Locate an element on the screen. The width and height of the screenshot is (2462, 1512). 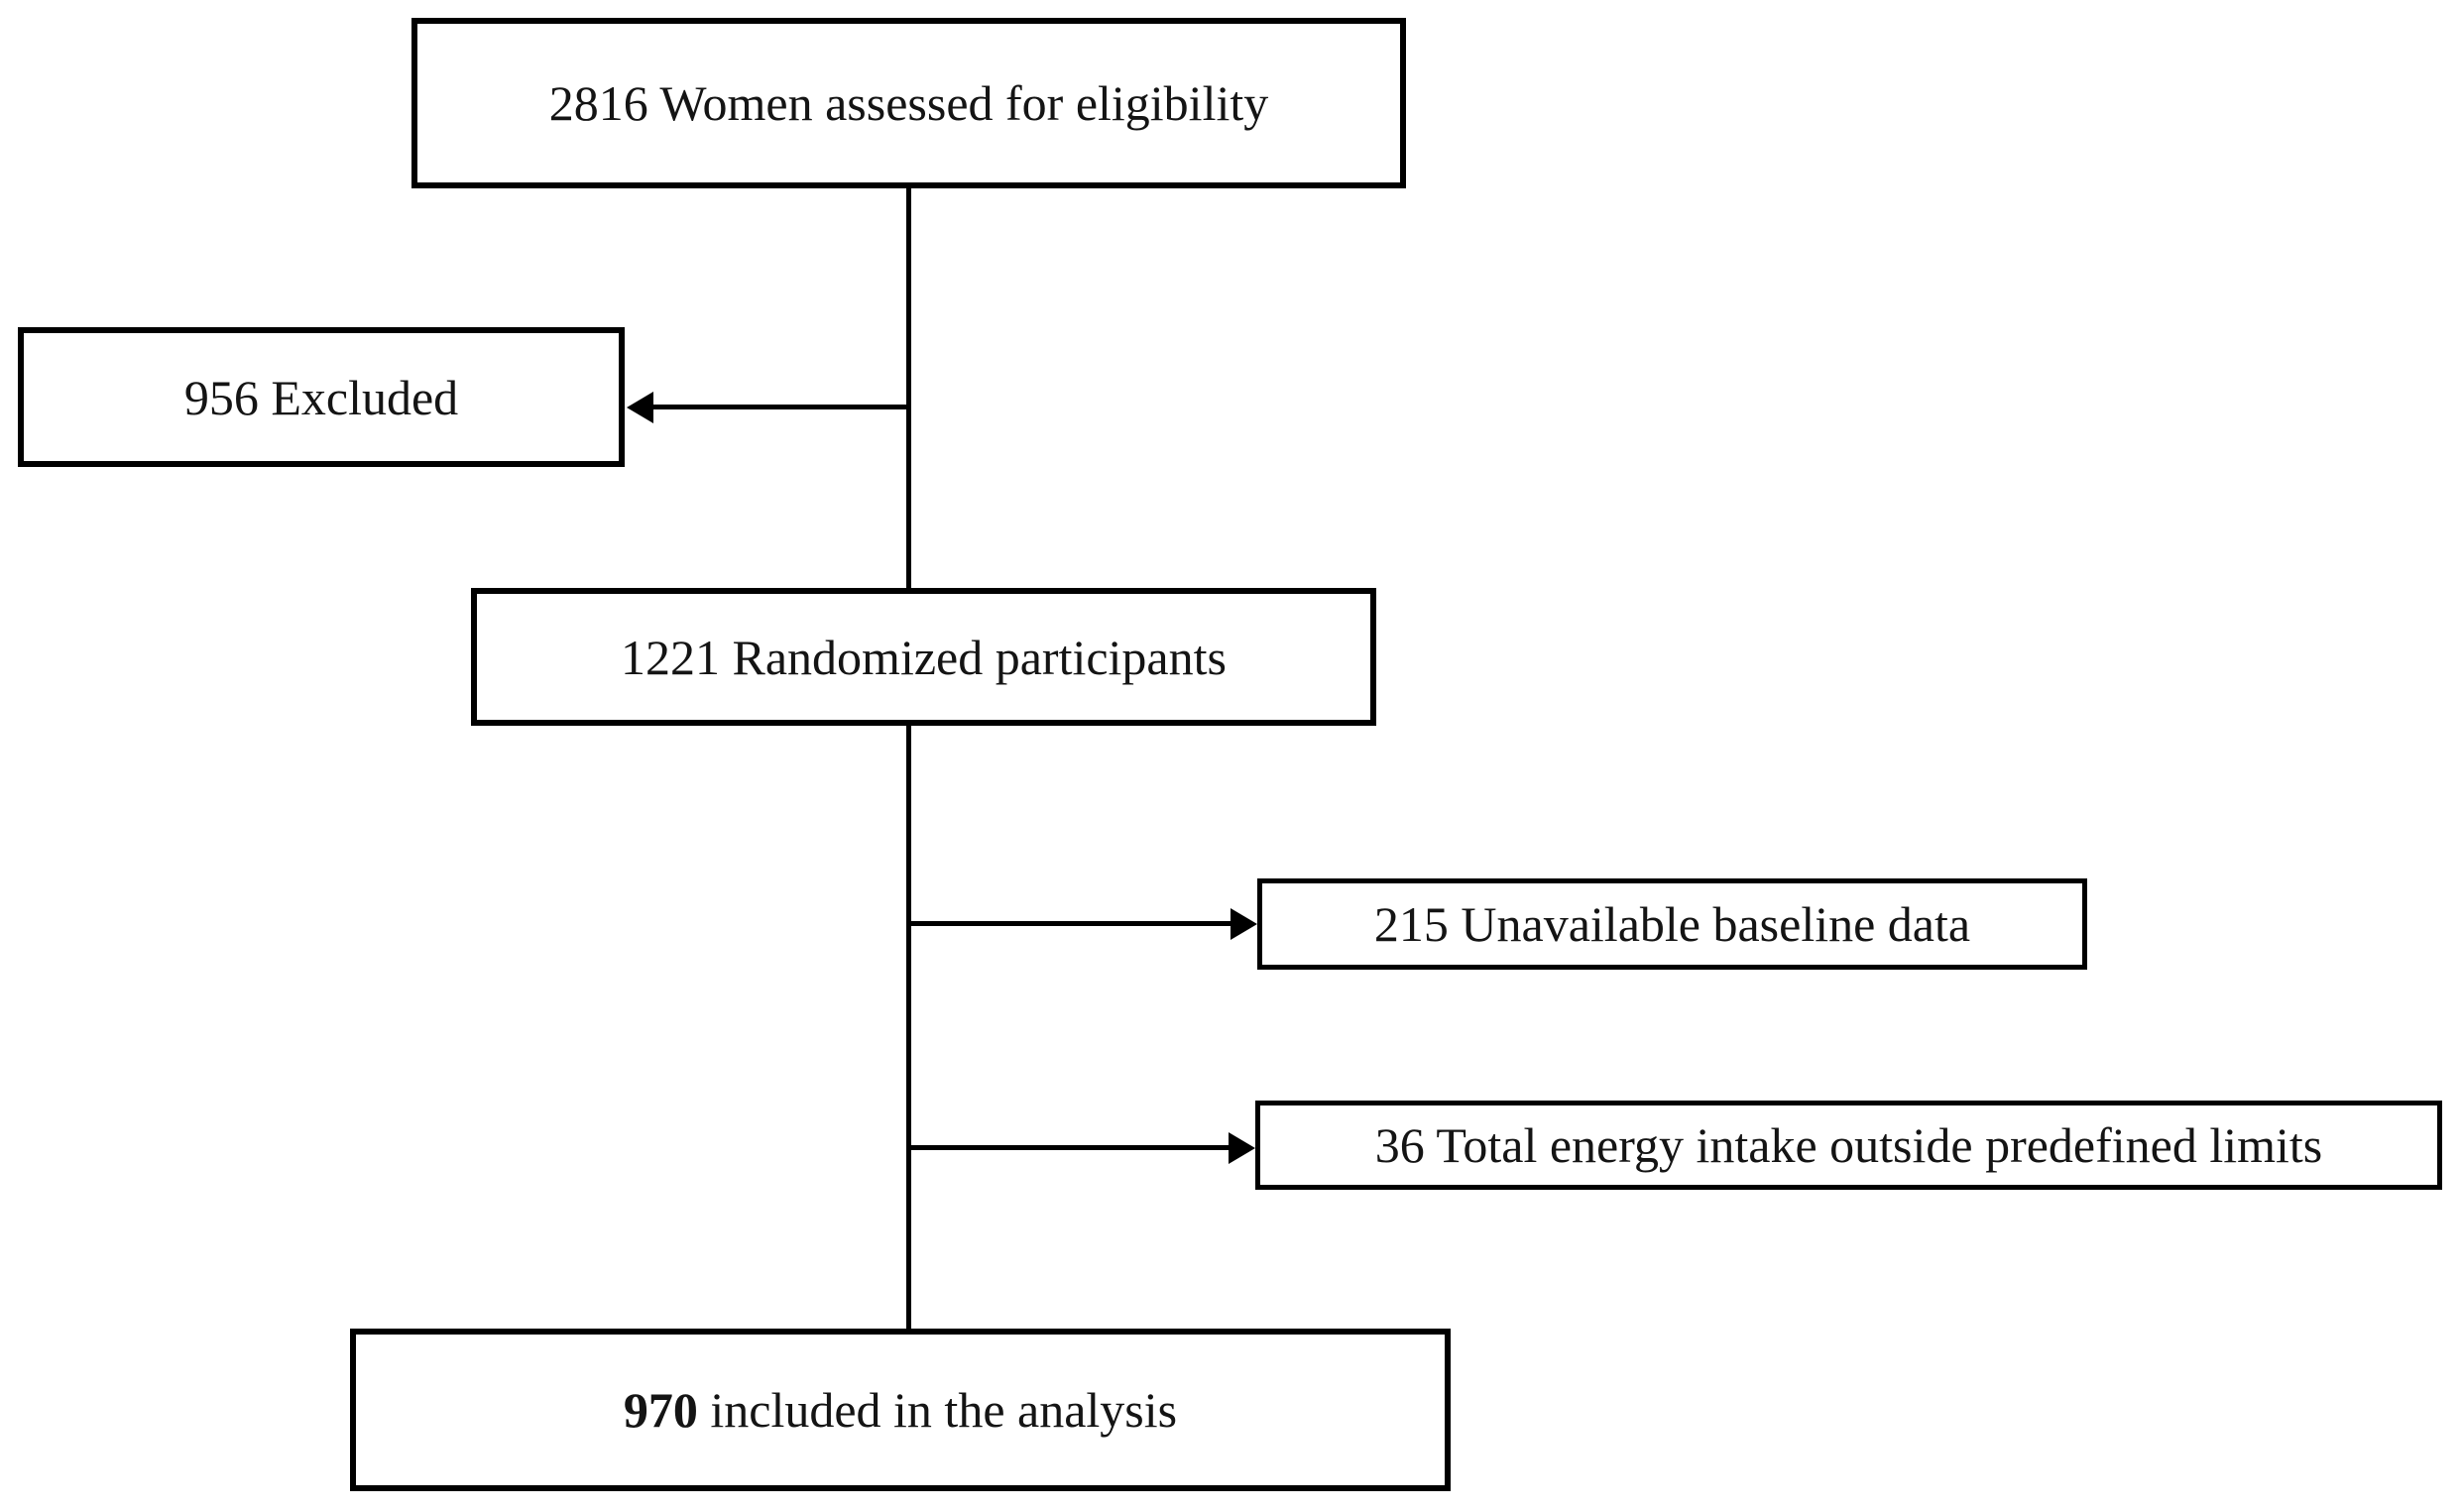
node-excluded-label: 956 Excluded is located at coordinates (321, 397).